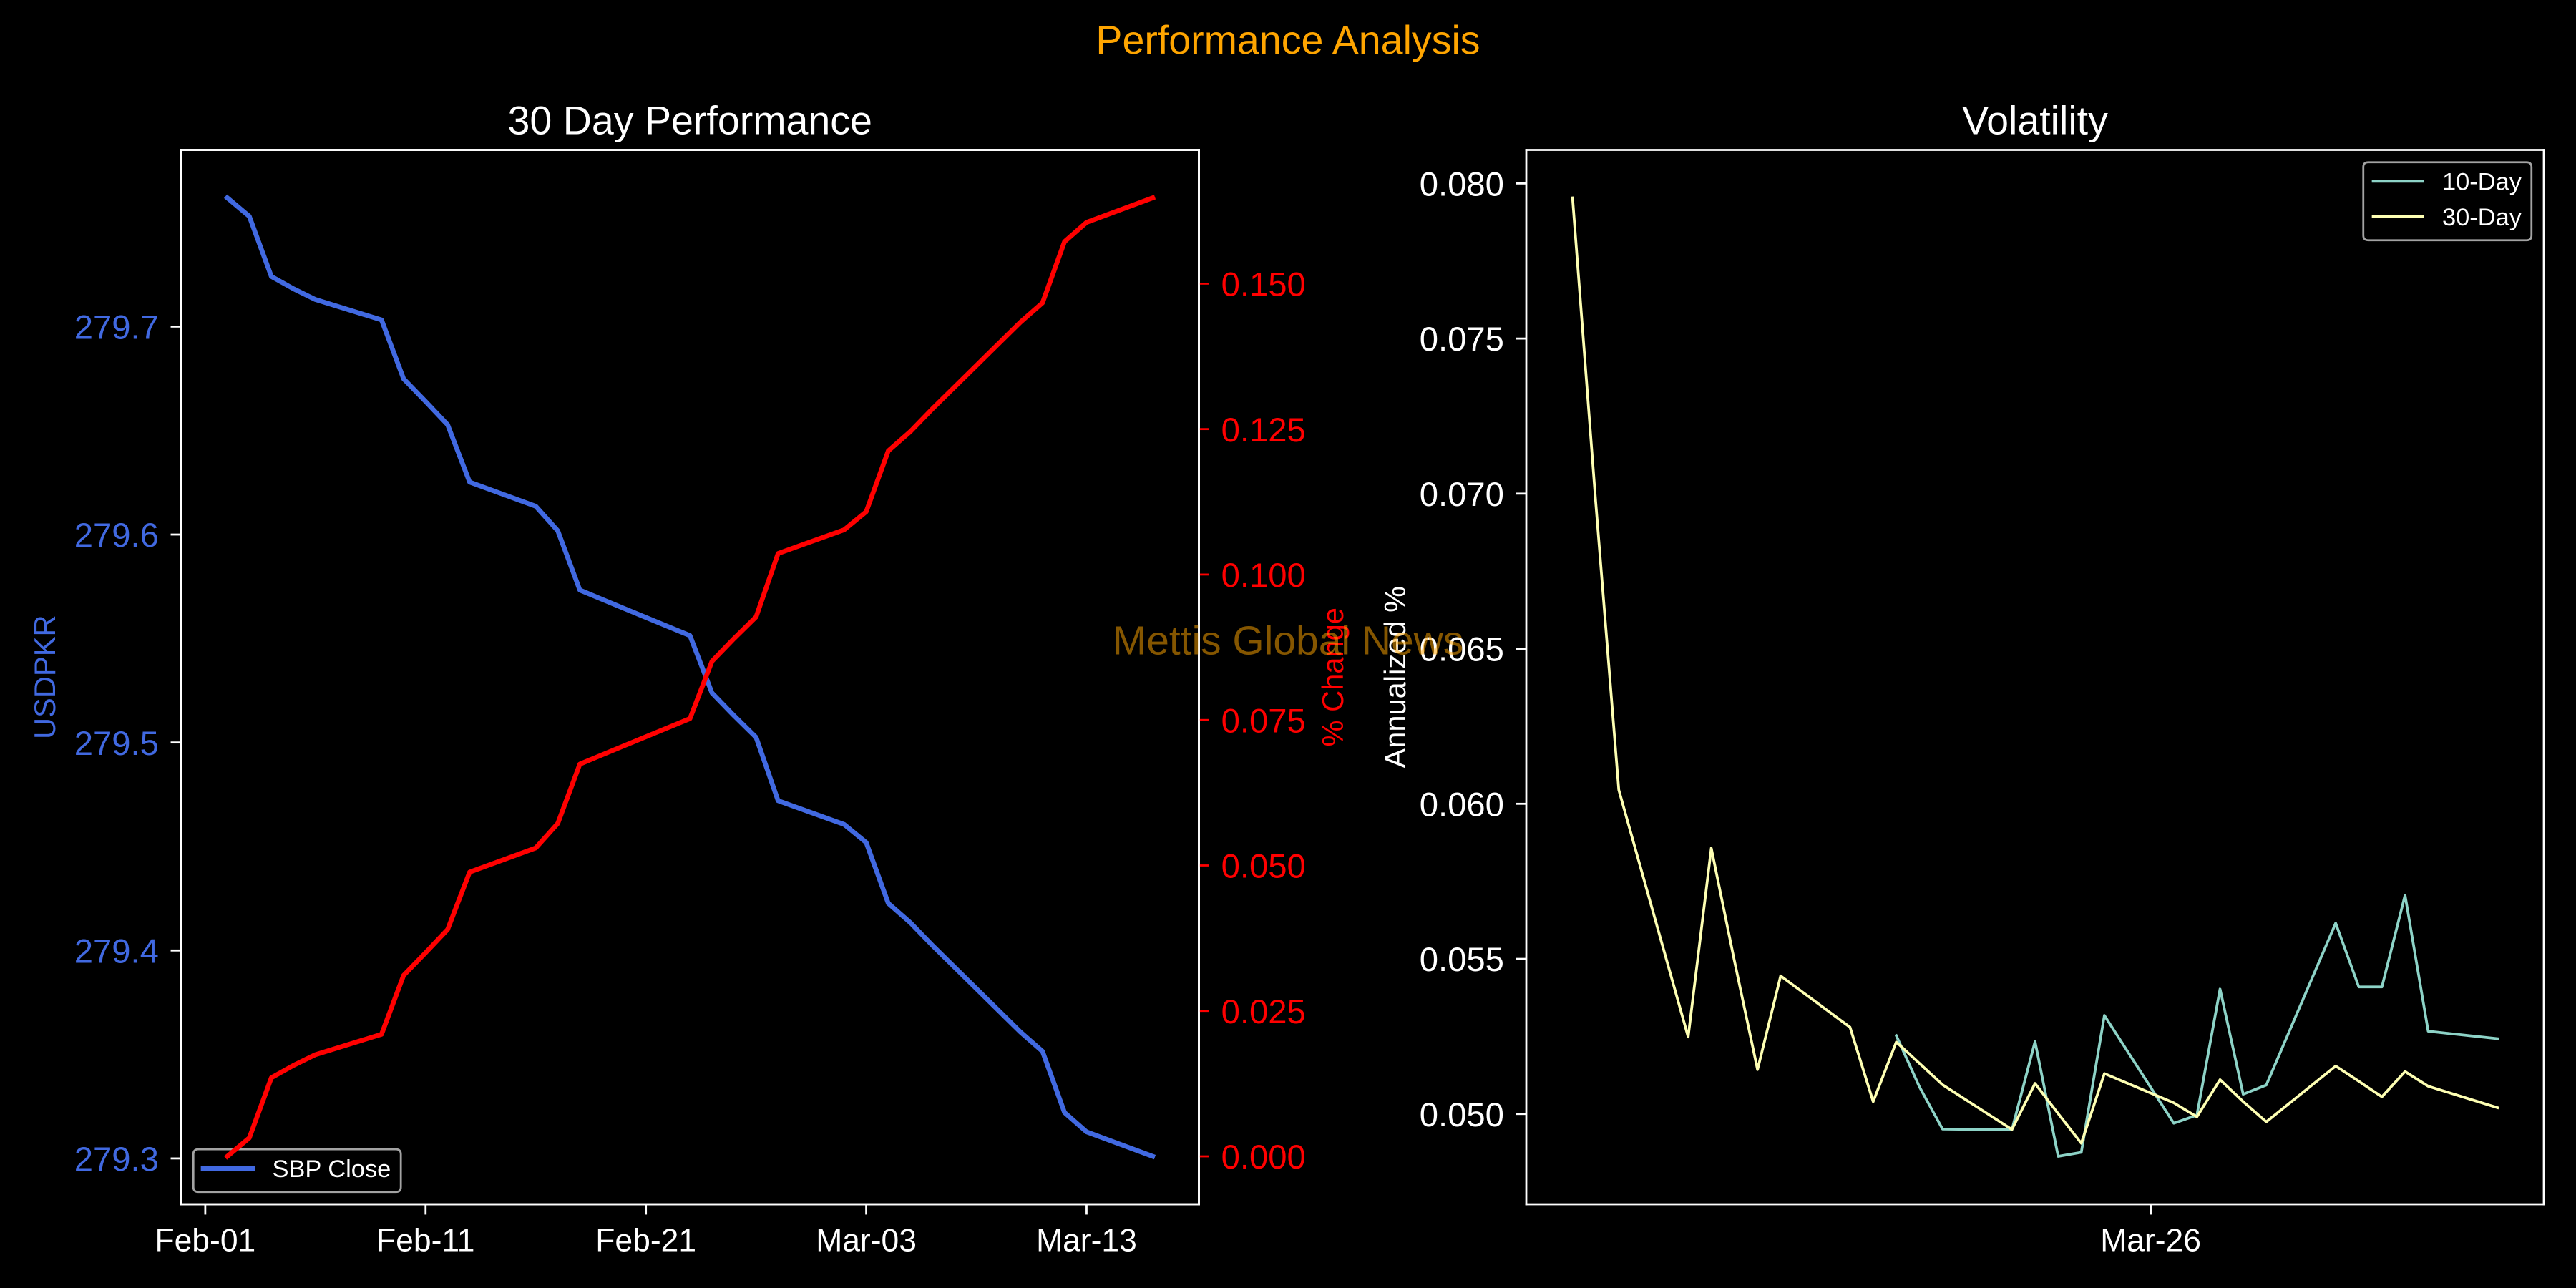  Describe the element at coordinates (331, 1169) in the screenshot. I see `svg-text: SBP Close` at that location.